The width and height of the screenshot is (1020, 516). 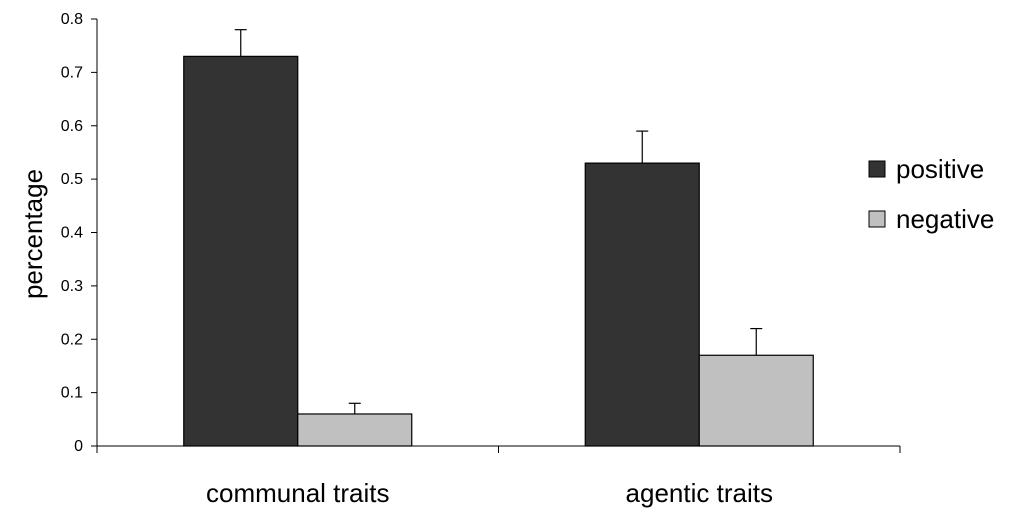 What do you see at coordinates (78, 446) in the screenshot?
I see `y-tick-label: 0` at bounding box center [78, 446].